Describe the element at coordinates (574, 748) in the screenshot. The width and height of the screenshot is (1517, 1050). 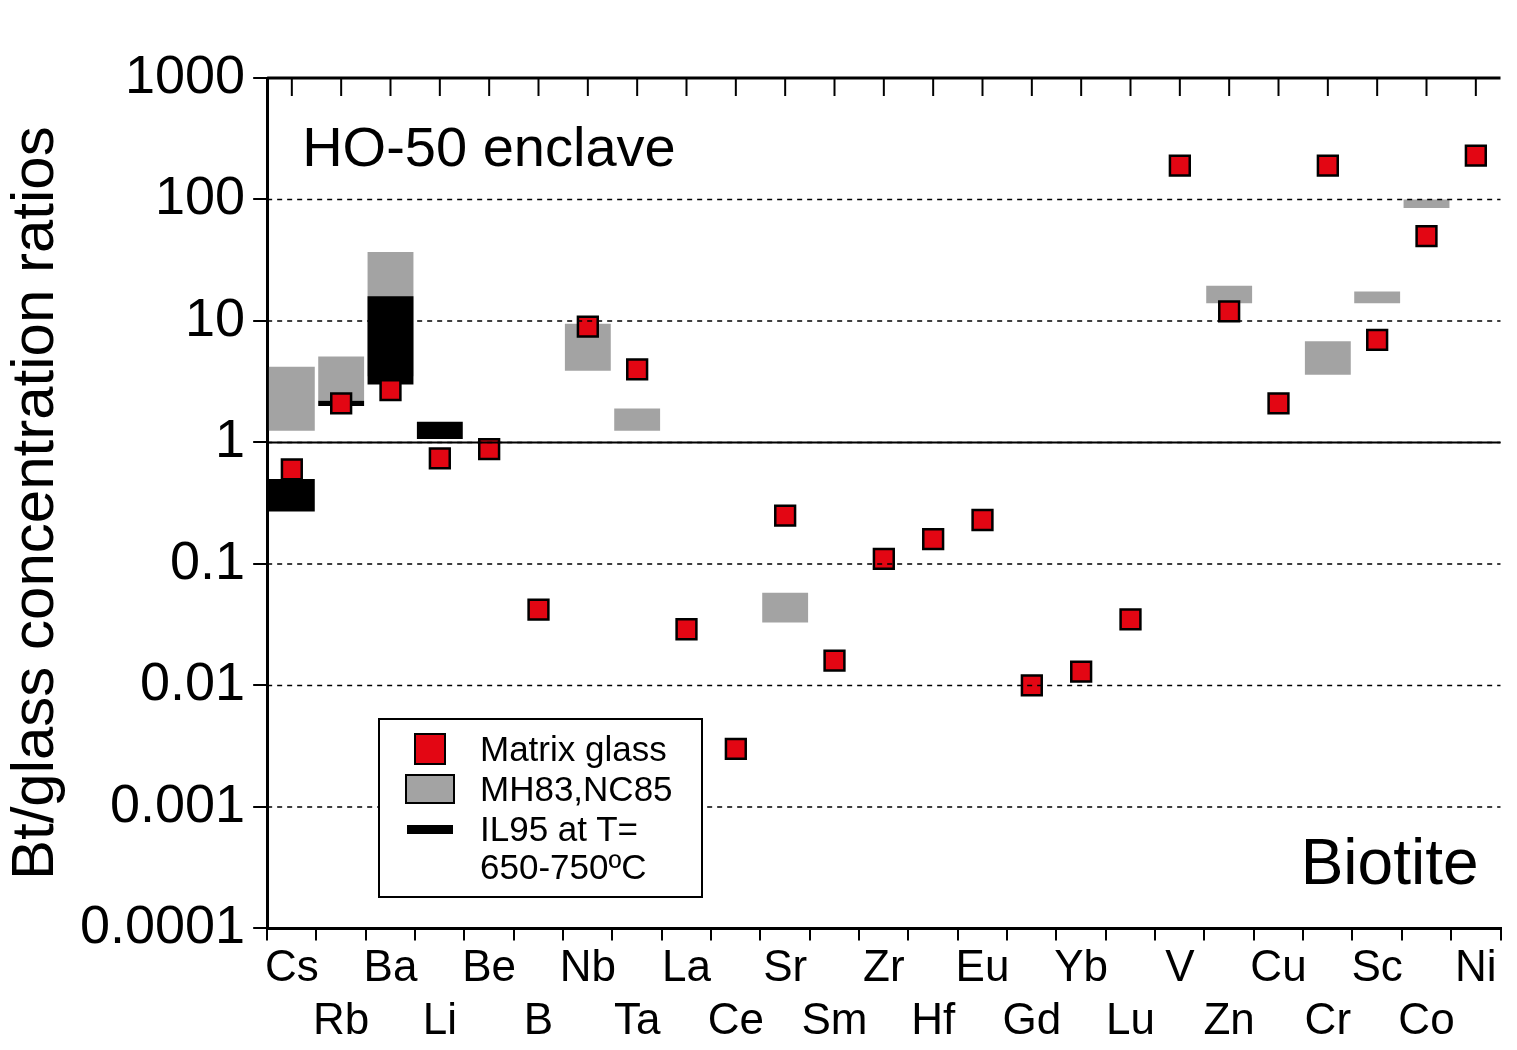
I see `legend-label: Matrix glass` at that location.